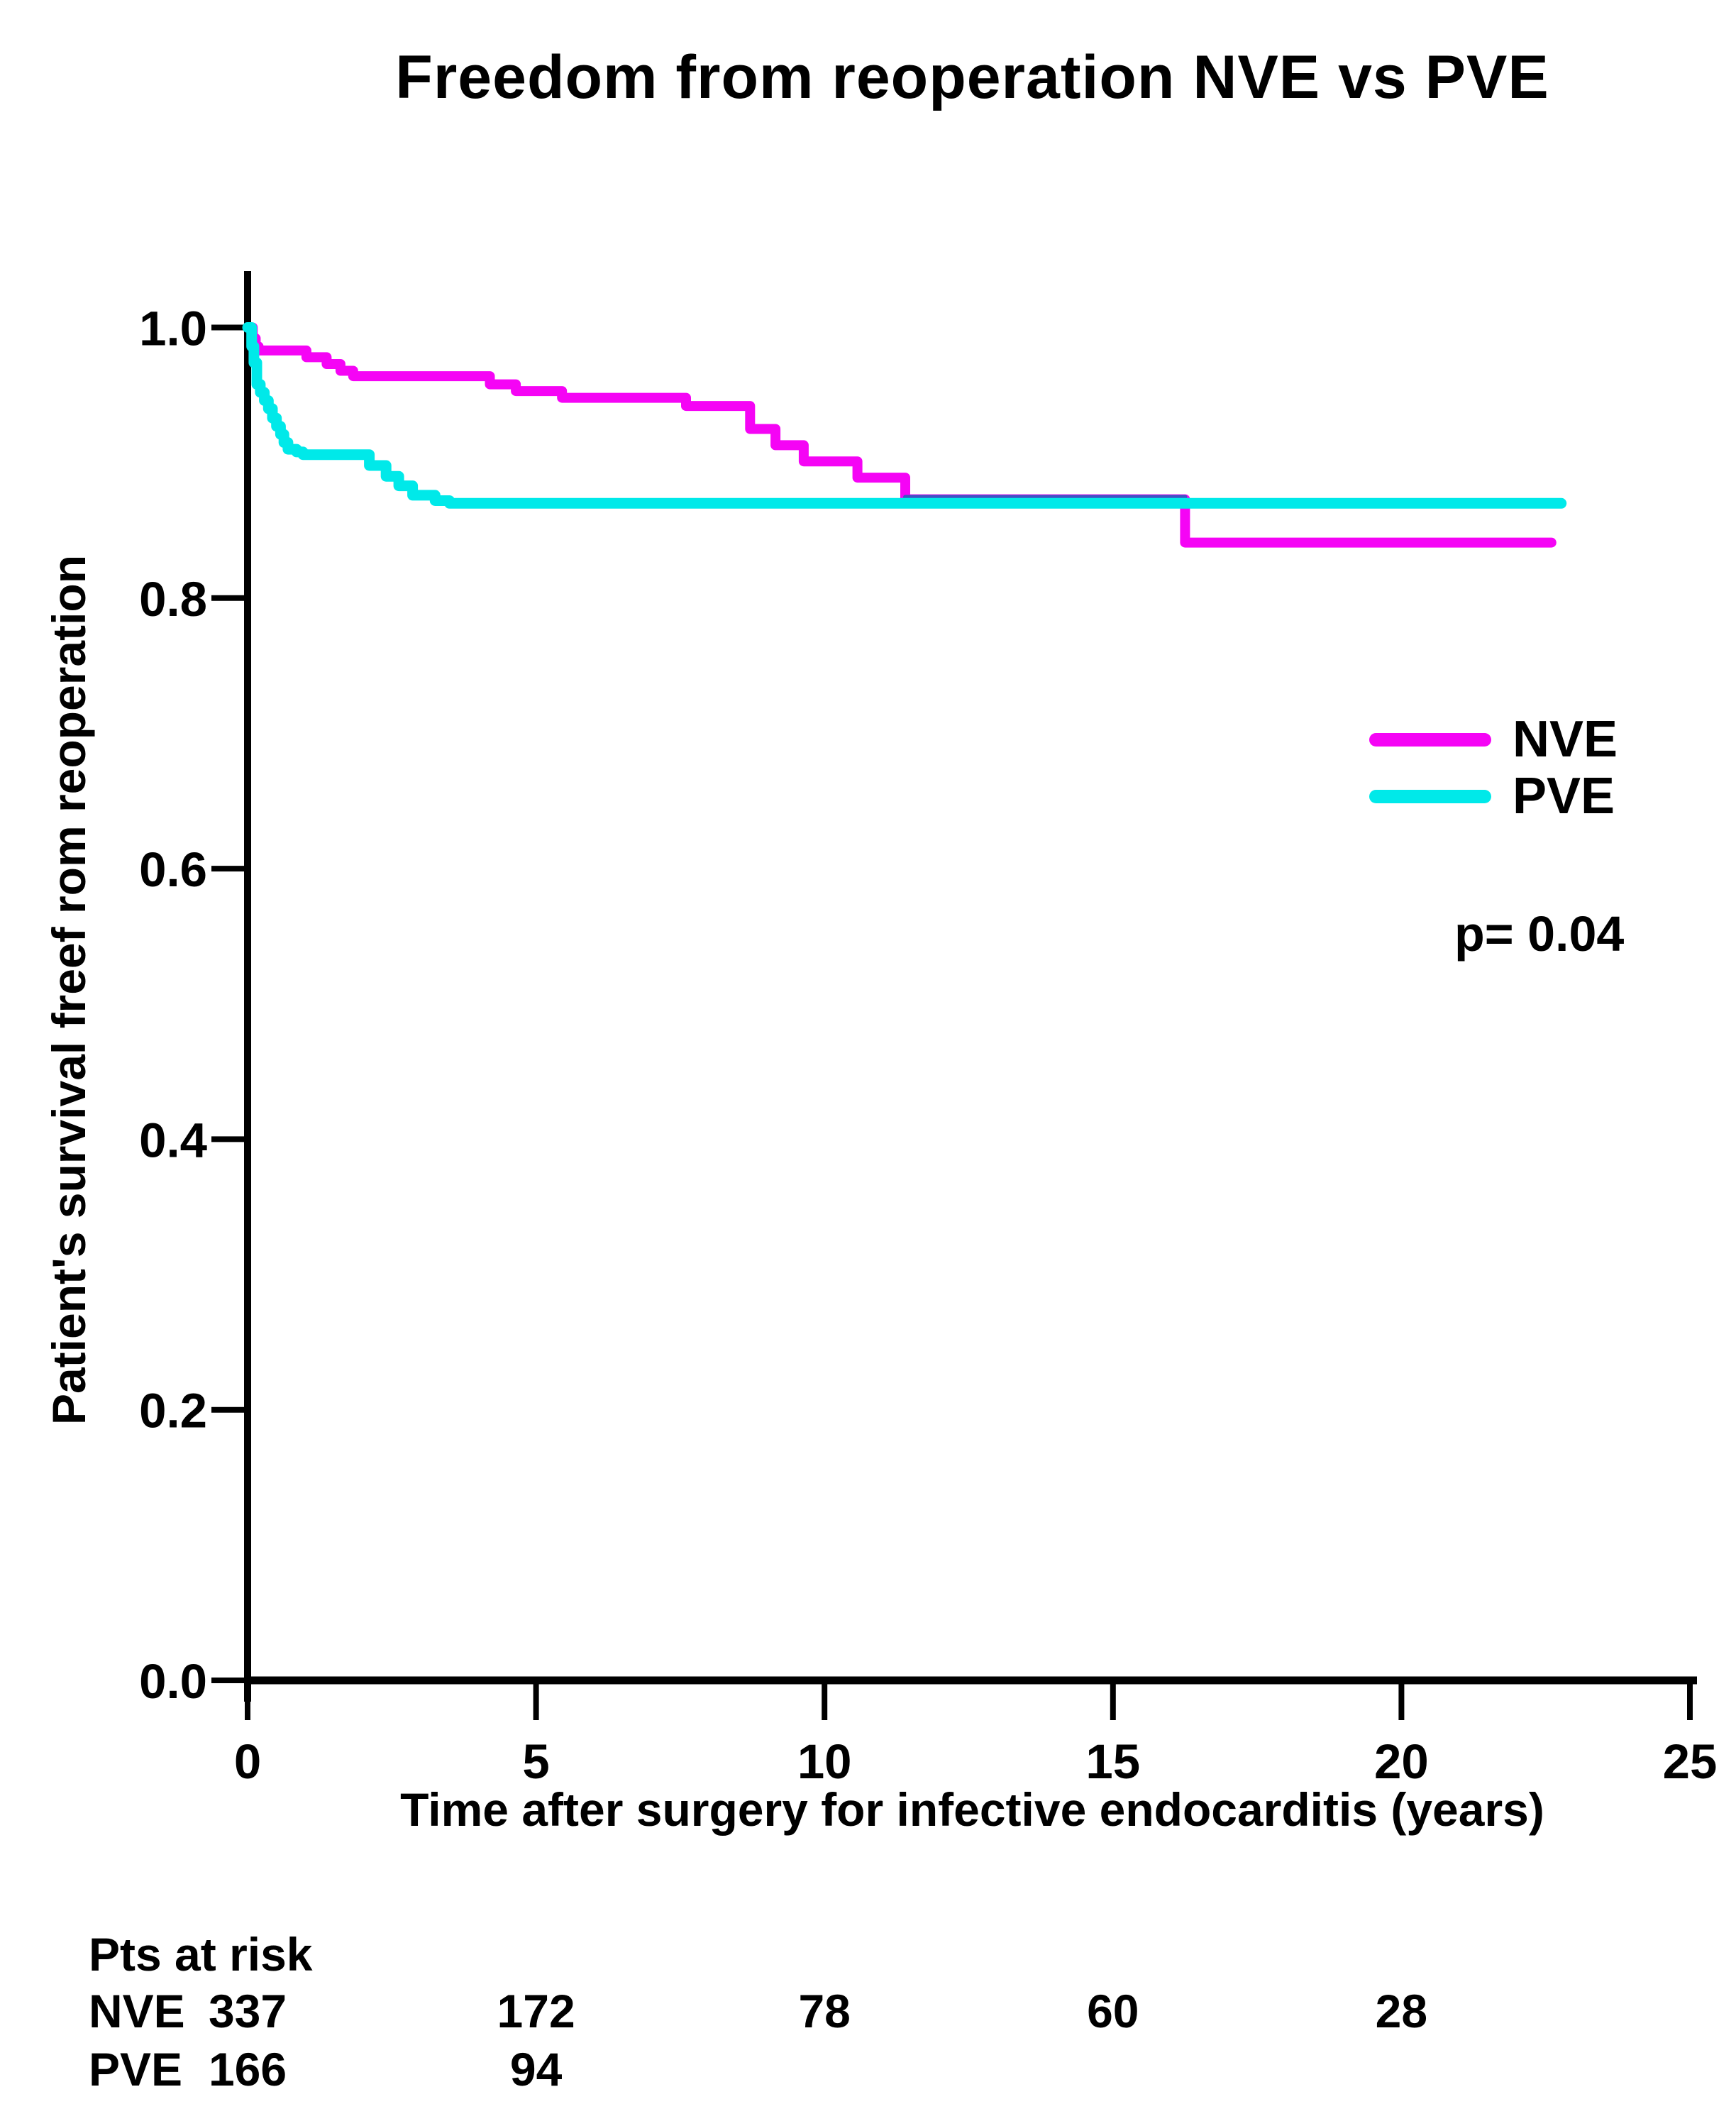 This screenshot has height=2126, width=1736. I want to click on x-tick-label: 15, so click(1112, 1761).